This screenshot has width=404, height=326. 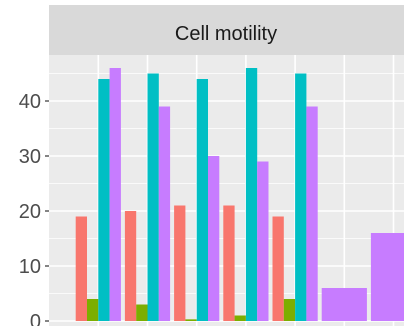 What do you see at coordinates (30, 102) in the screenshot?
I see `y-tick-label: 40` at bounding box center [30, 102].